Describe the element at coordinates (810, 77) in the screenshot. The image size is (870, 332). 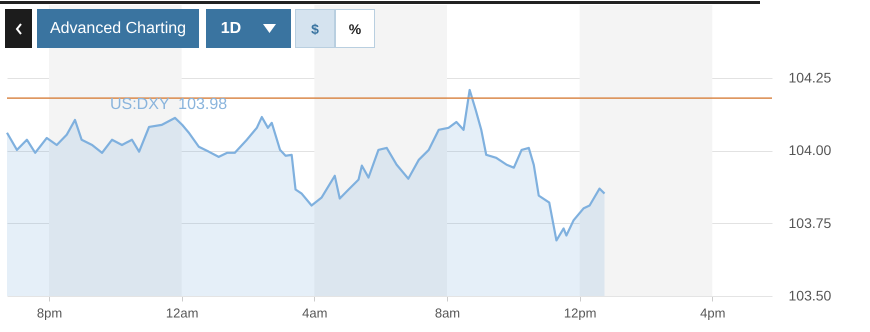
I see `y-tick-label: 104.25` at that location.